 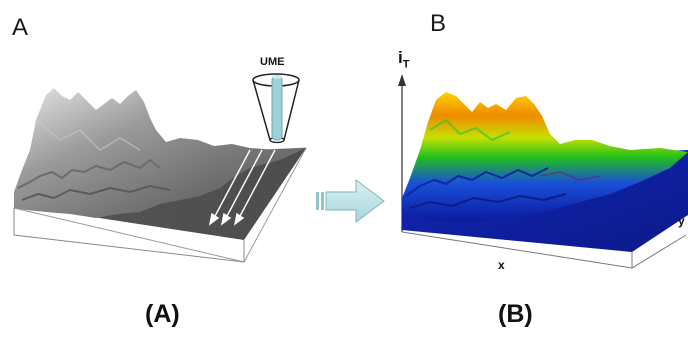 What do you see at coordinates (406, 64) in the screenshot?
I see `current-axis-subscript: T` at bounding box center [406, 64].